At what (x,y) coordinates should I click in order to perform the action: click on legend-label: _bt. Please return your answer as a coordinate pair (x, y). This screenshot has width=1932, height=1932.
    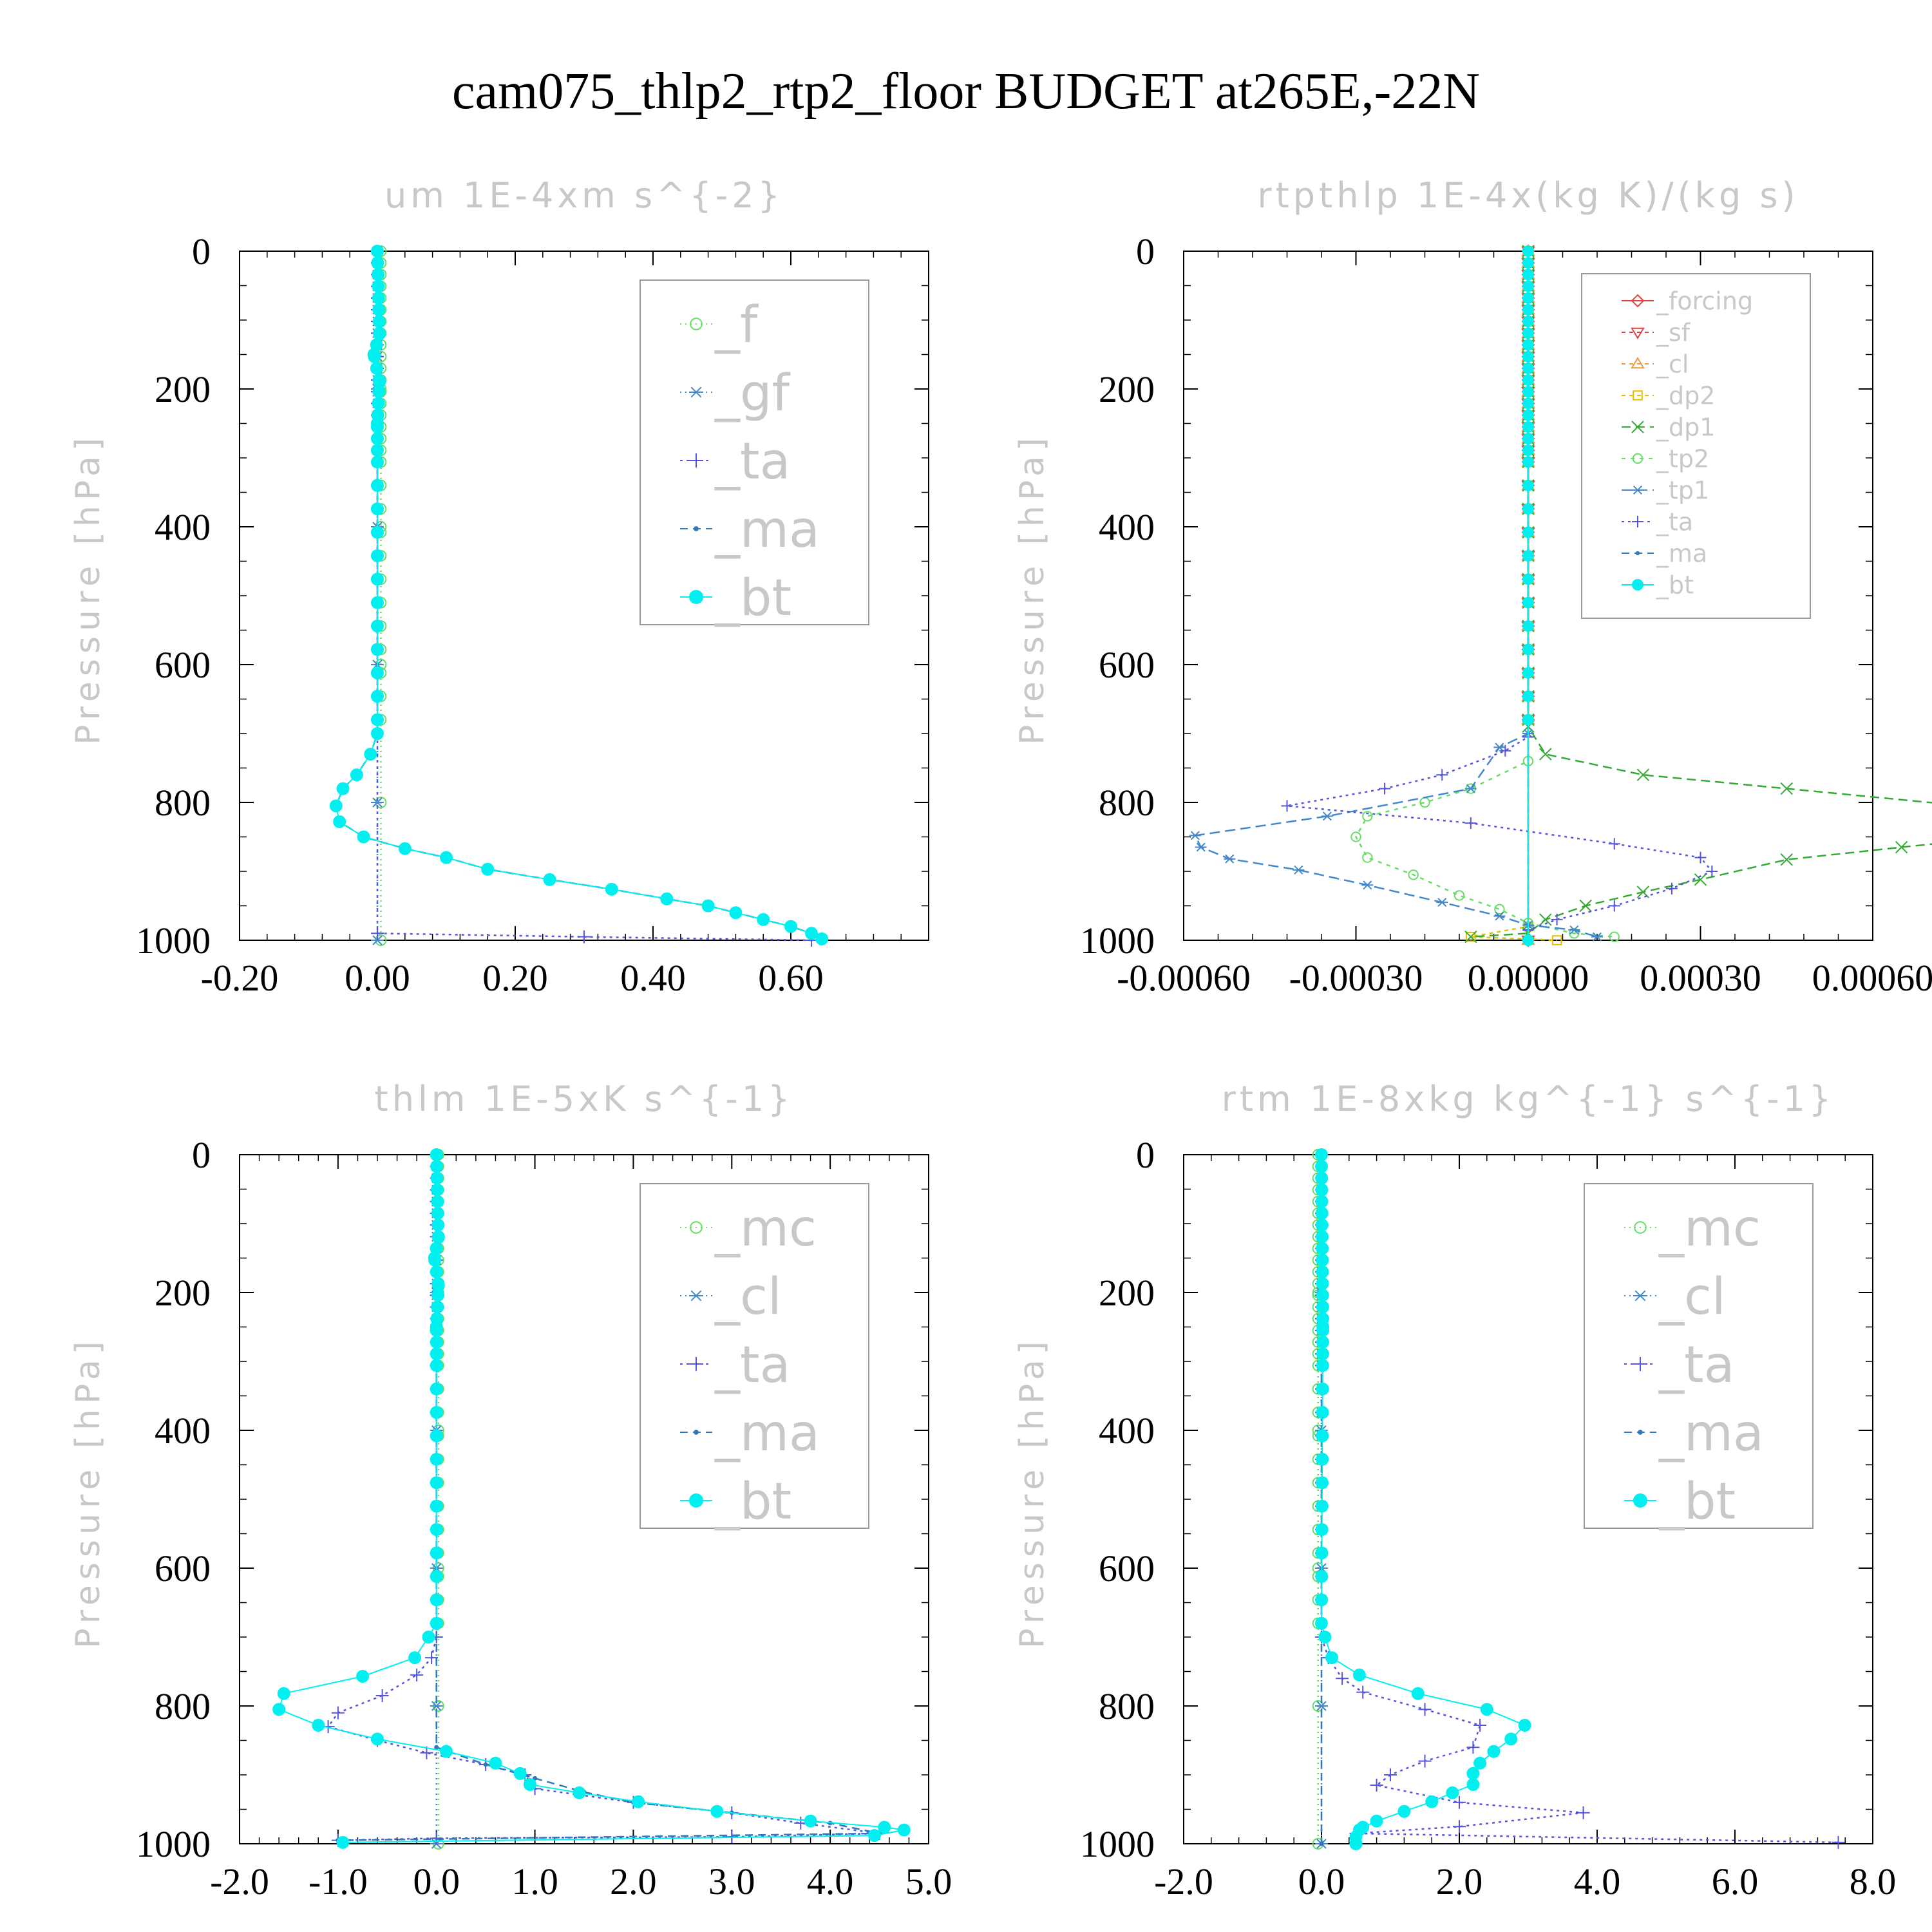
    Looking at the image, I should click on (752, 1502).